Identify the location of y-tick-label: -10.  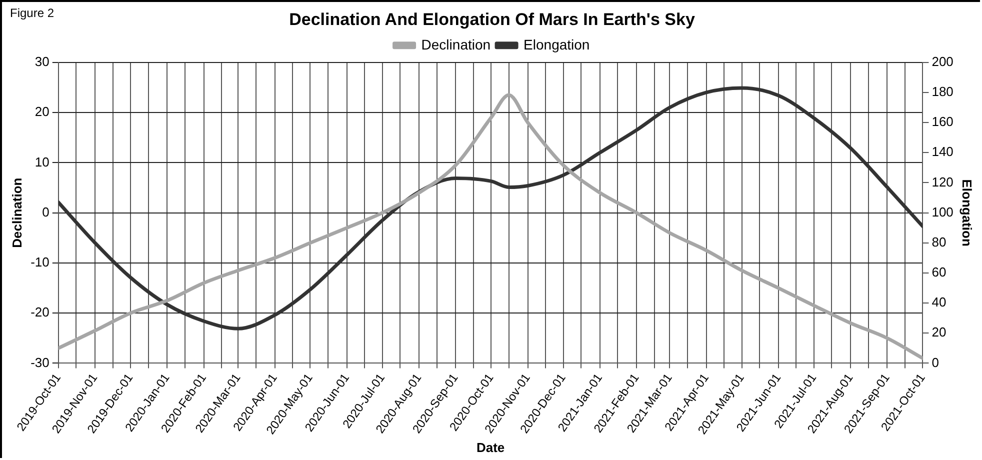
(40, 262).